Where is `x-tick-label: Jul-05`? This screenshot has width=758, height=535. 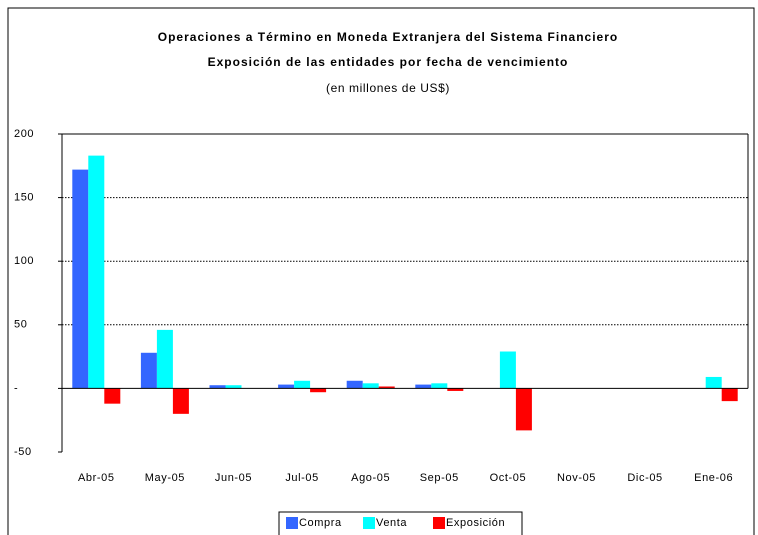
x-tick-label: Jul-05 is located at coordinates (302, 478).